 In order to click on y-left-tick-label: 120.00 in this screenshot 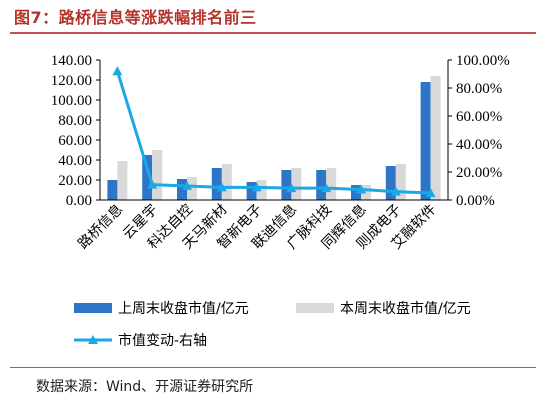, I will do `click(71, 81)`.